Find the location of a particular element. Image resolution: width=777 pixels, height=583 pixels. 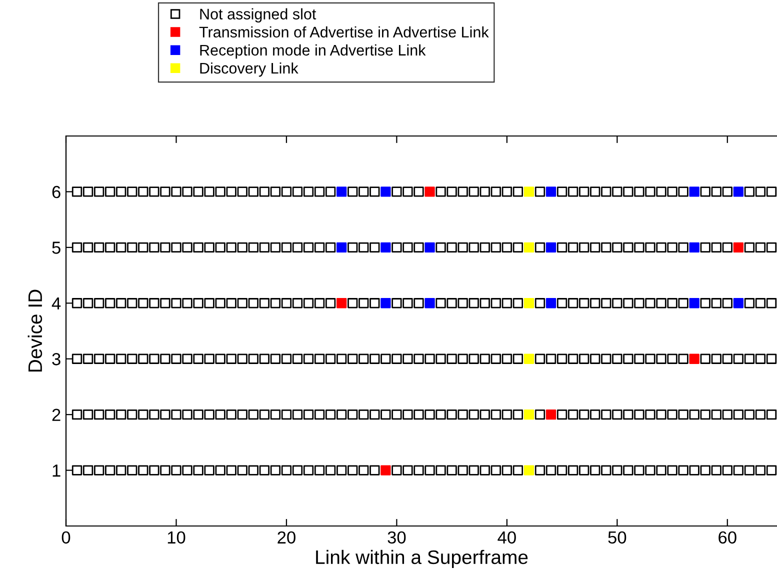

y-tick-label: 1 is located at coordinates (56, 470).